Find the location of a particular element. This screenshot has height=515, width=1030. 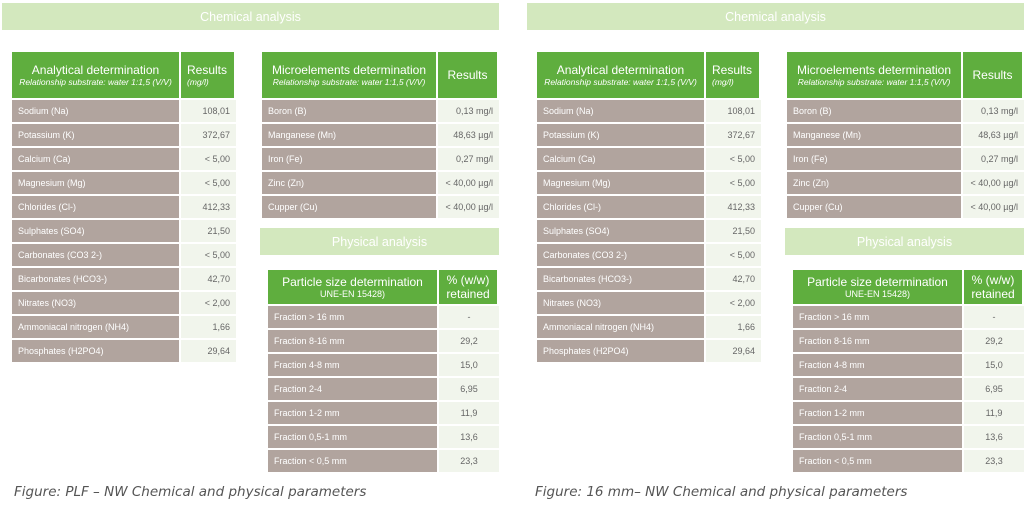

retained-line2: retained is located at coordinates (468, 294).